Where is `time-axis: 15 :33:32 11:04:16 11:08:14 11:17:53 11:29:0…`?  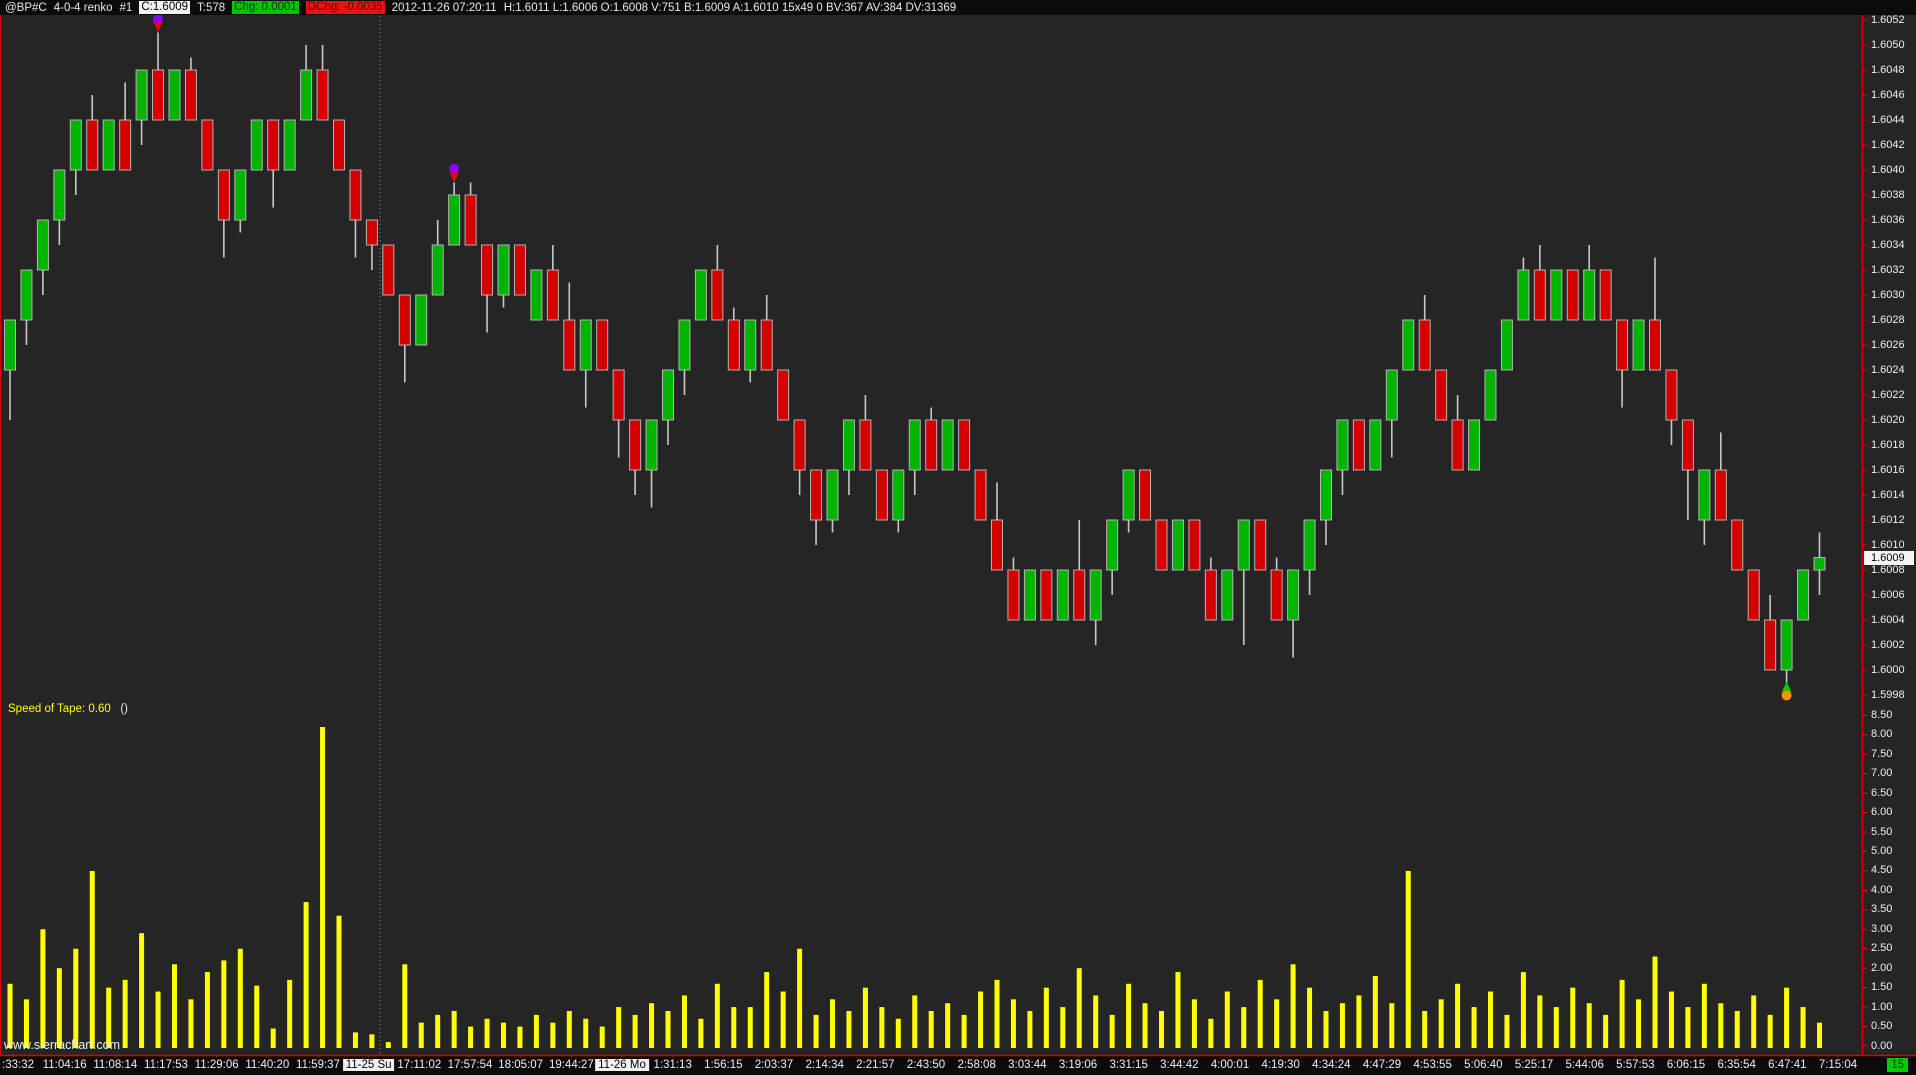 time-axis: 15 :33:32 11:04:16 11:08:14 11:17:53 11:29:0… is located at coordinates (958, 1066).